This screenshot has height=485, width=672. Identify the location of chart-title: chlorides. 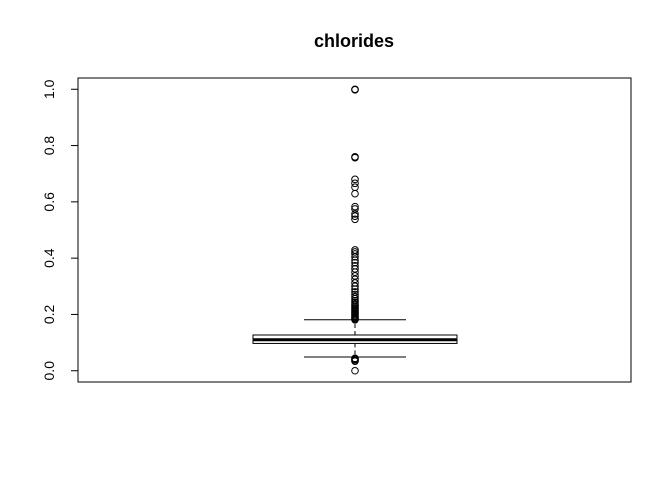
(354, 41).